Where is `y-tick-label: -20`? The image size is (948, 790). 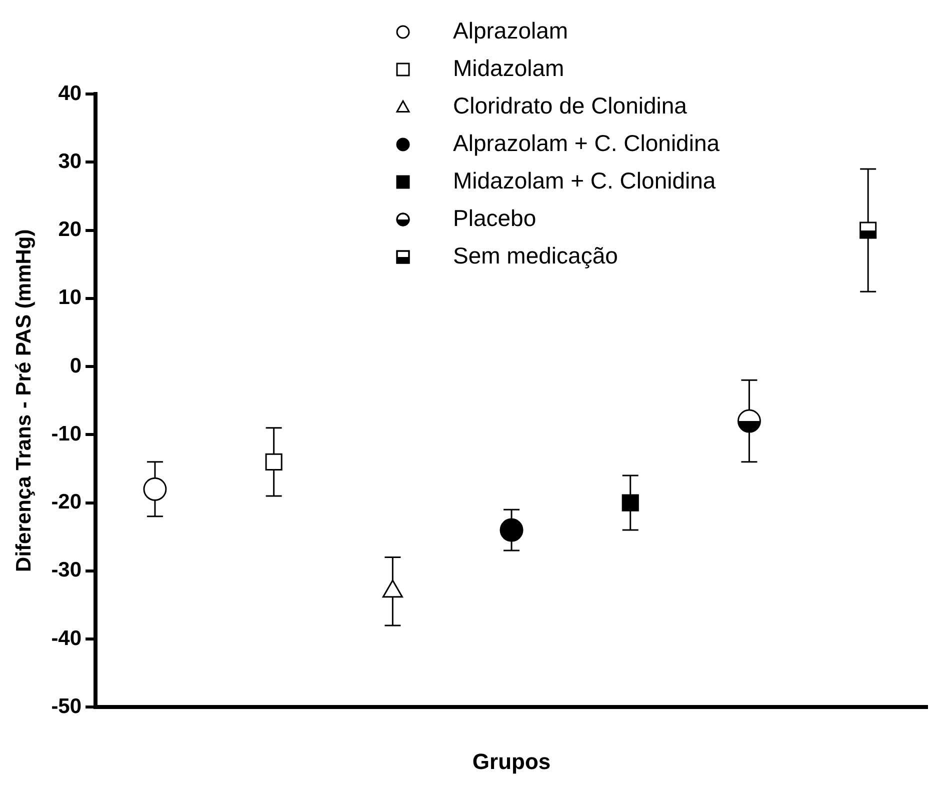 y-tick-label: -20 is located at coordinates (66, 502).